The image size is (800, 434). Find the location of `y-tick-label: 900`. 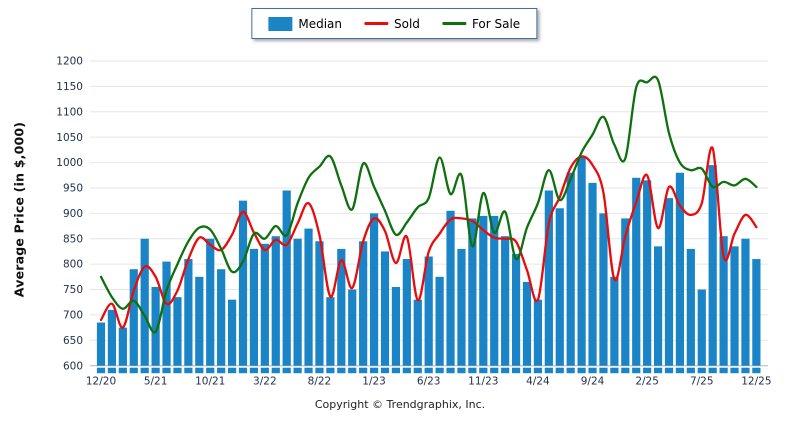

y-tick-label: 900 is located at coordinates (73, 214).